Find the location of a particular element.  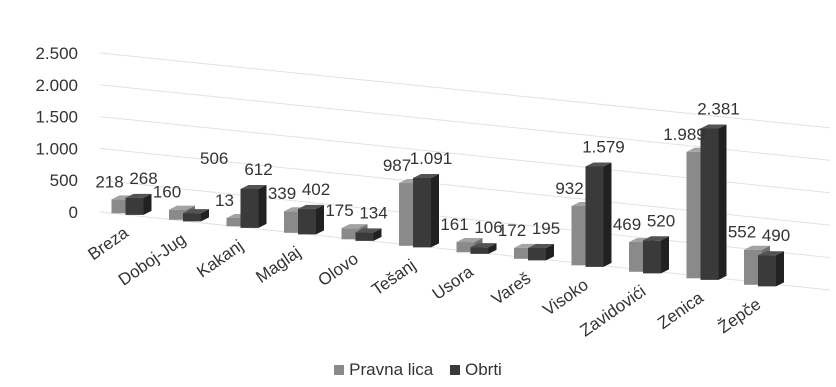

data-label-pravna-lica: 987 is located at coordinates (397, 165).